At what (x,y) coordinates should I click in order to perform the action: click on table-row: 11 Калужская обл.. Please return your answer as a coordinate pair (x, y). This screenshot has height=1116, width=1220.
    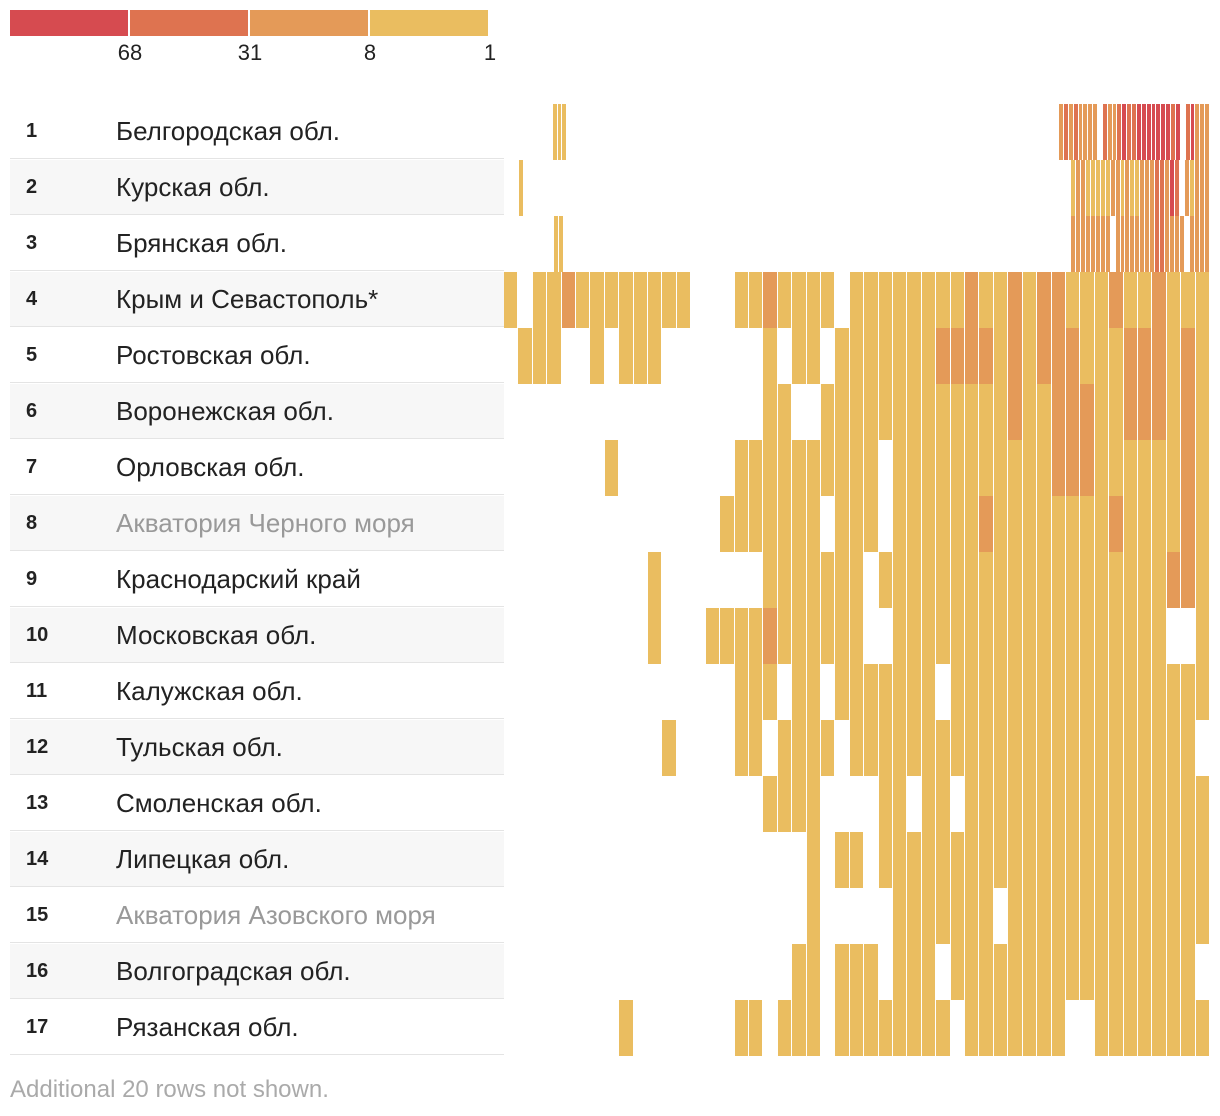
    Looking at the image, I should click on (610, 692).